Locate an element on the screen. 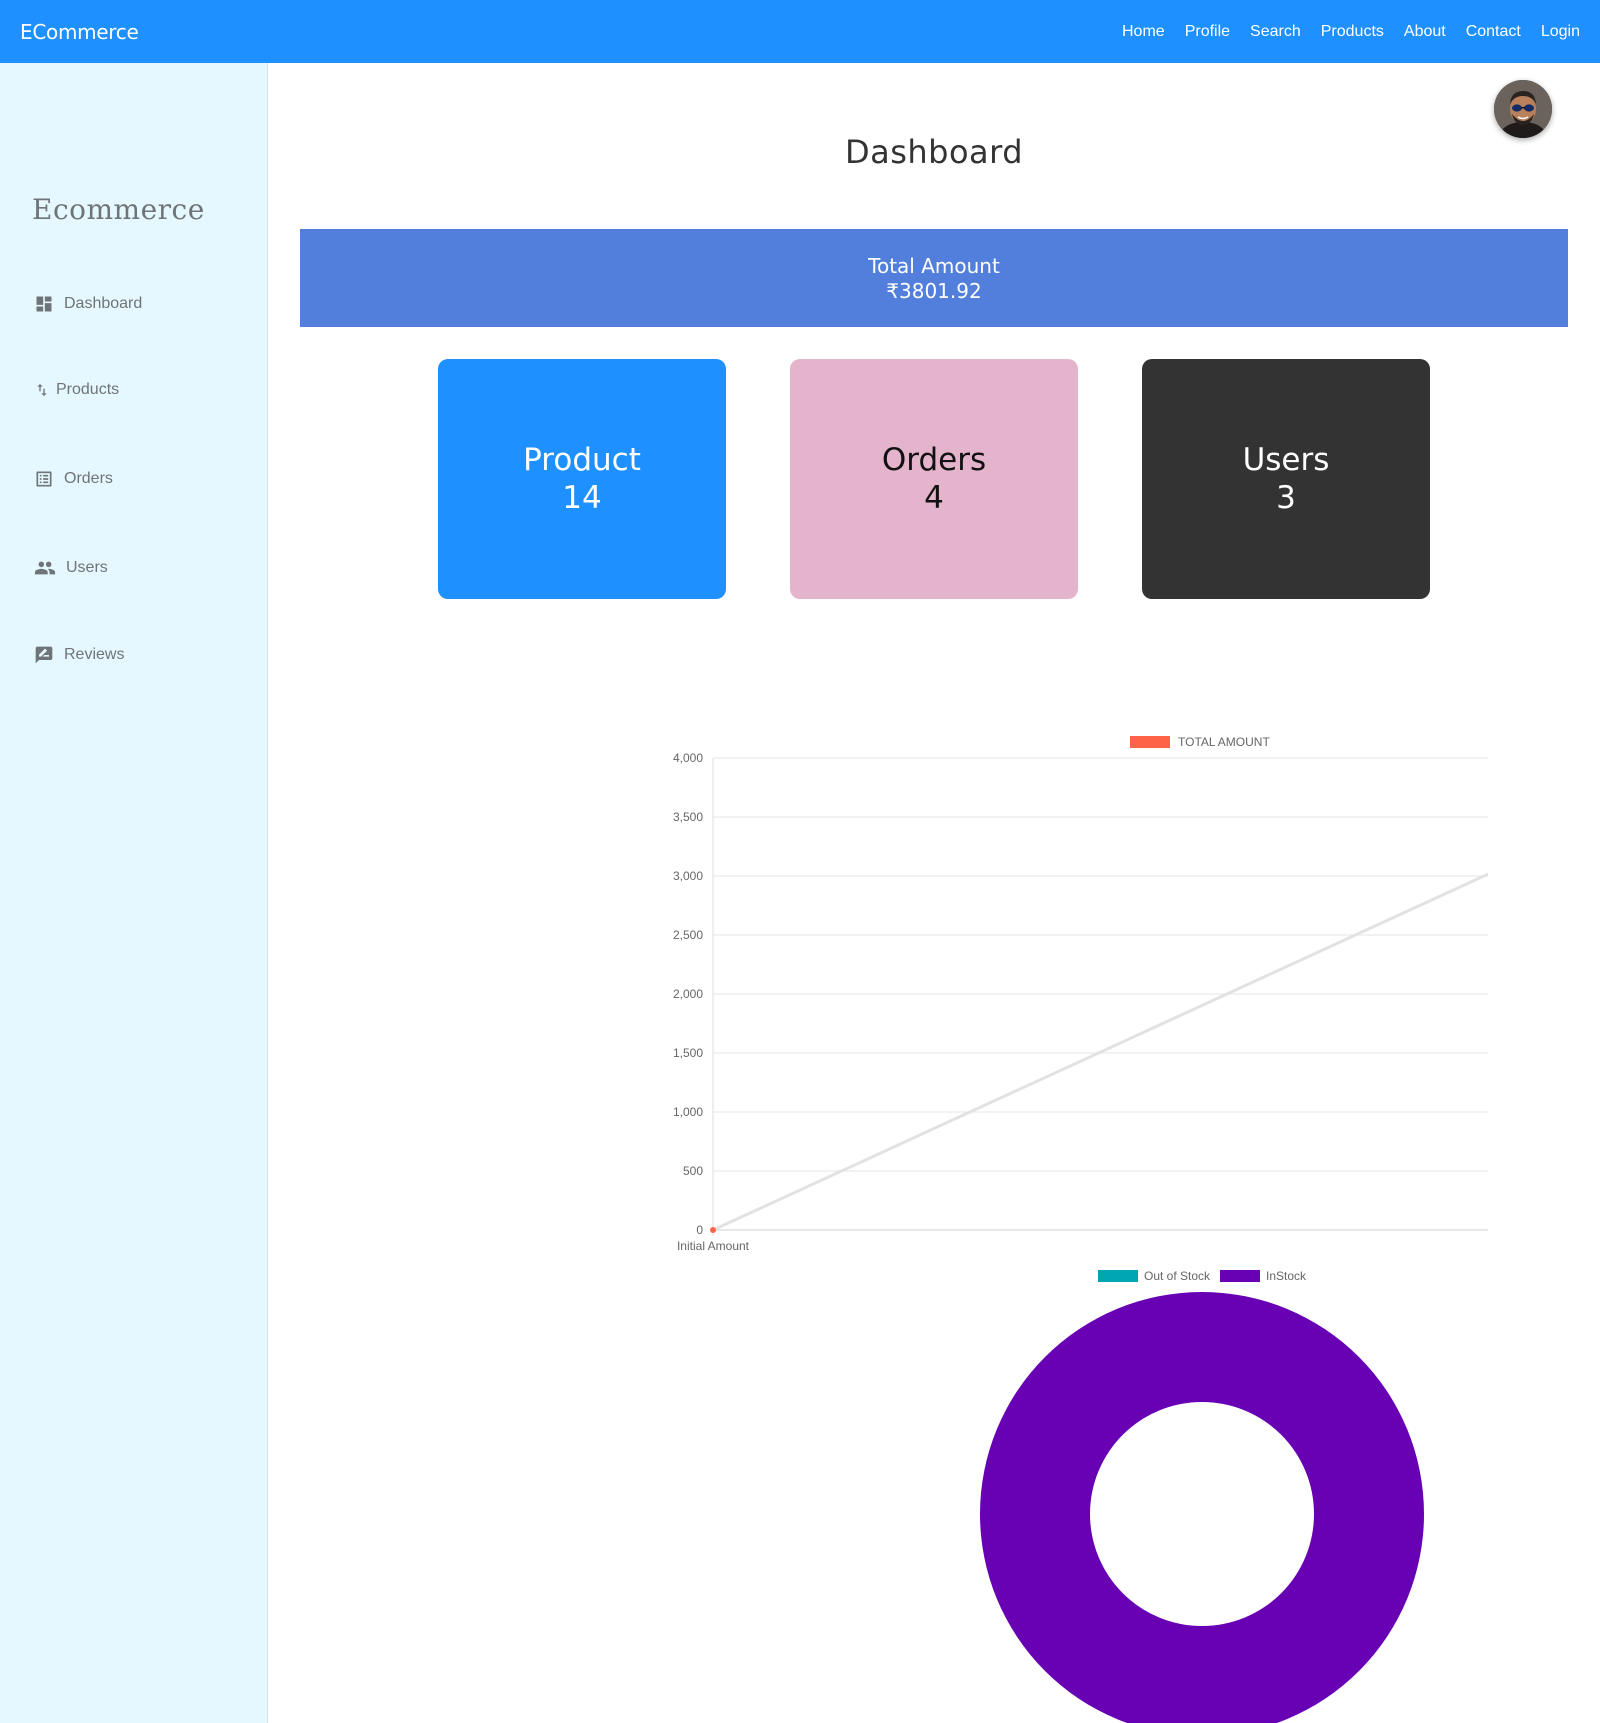 This screenshot has height=1723, width=1600. y-tick-label: 500 is located at coordinates (693, 1171).